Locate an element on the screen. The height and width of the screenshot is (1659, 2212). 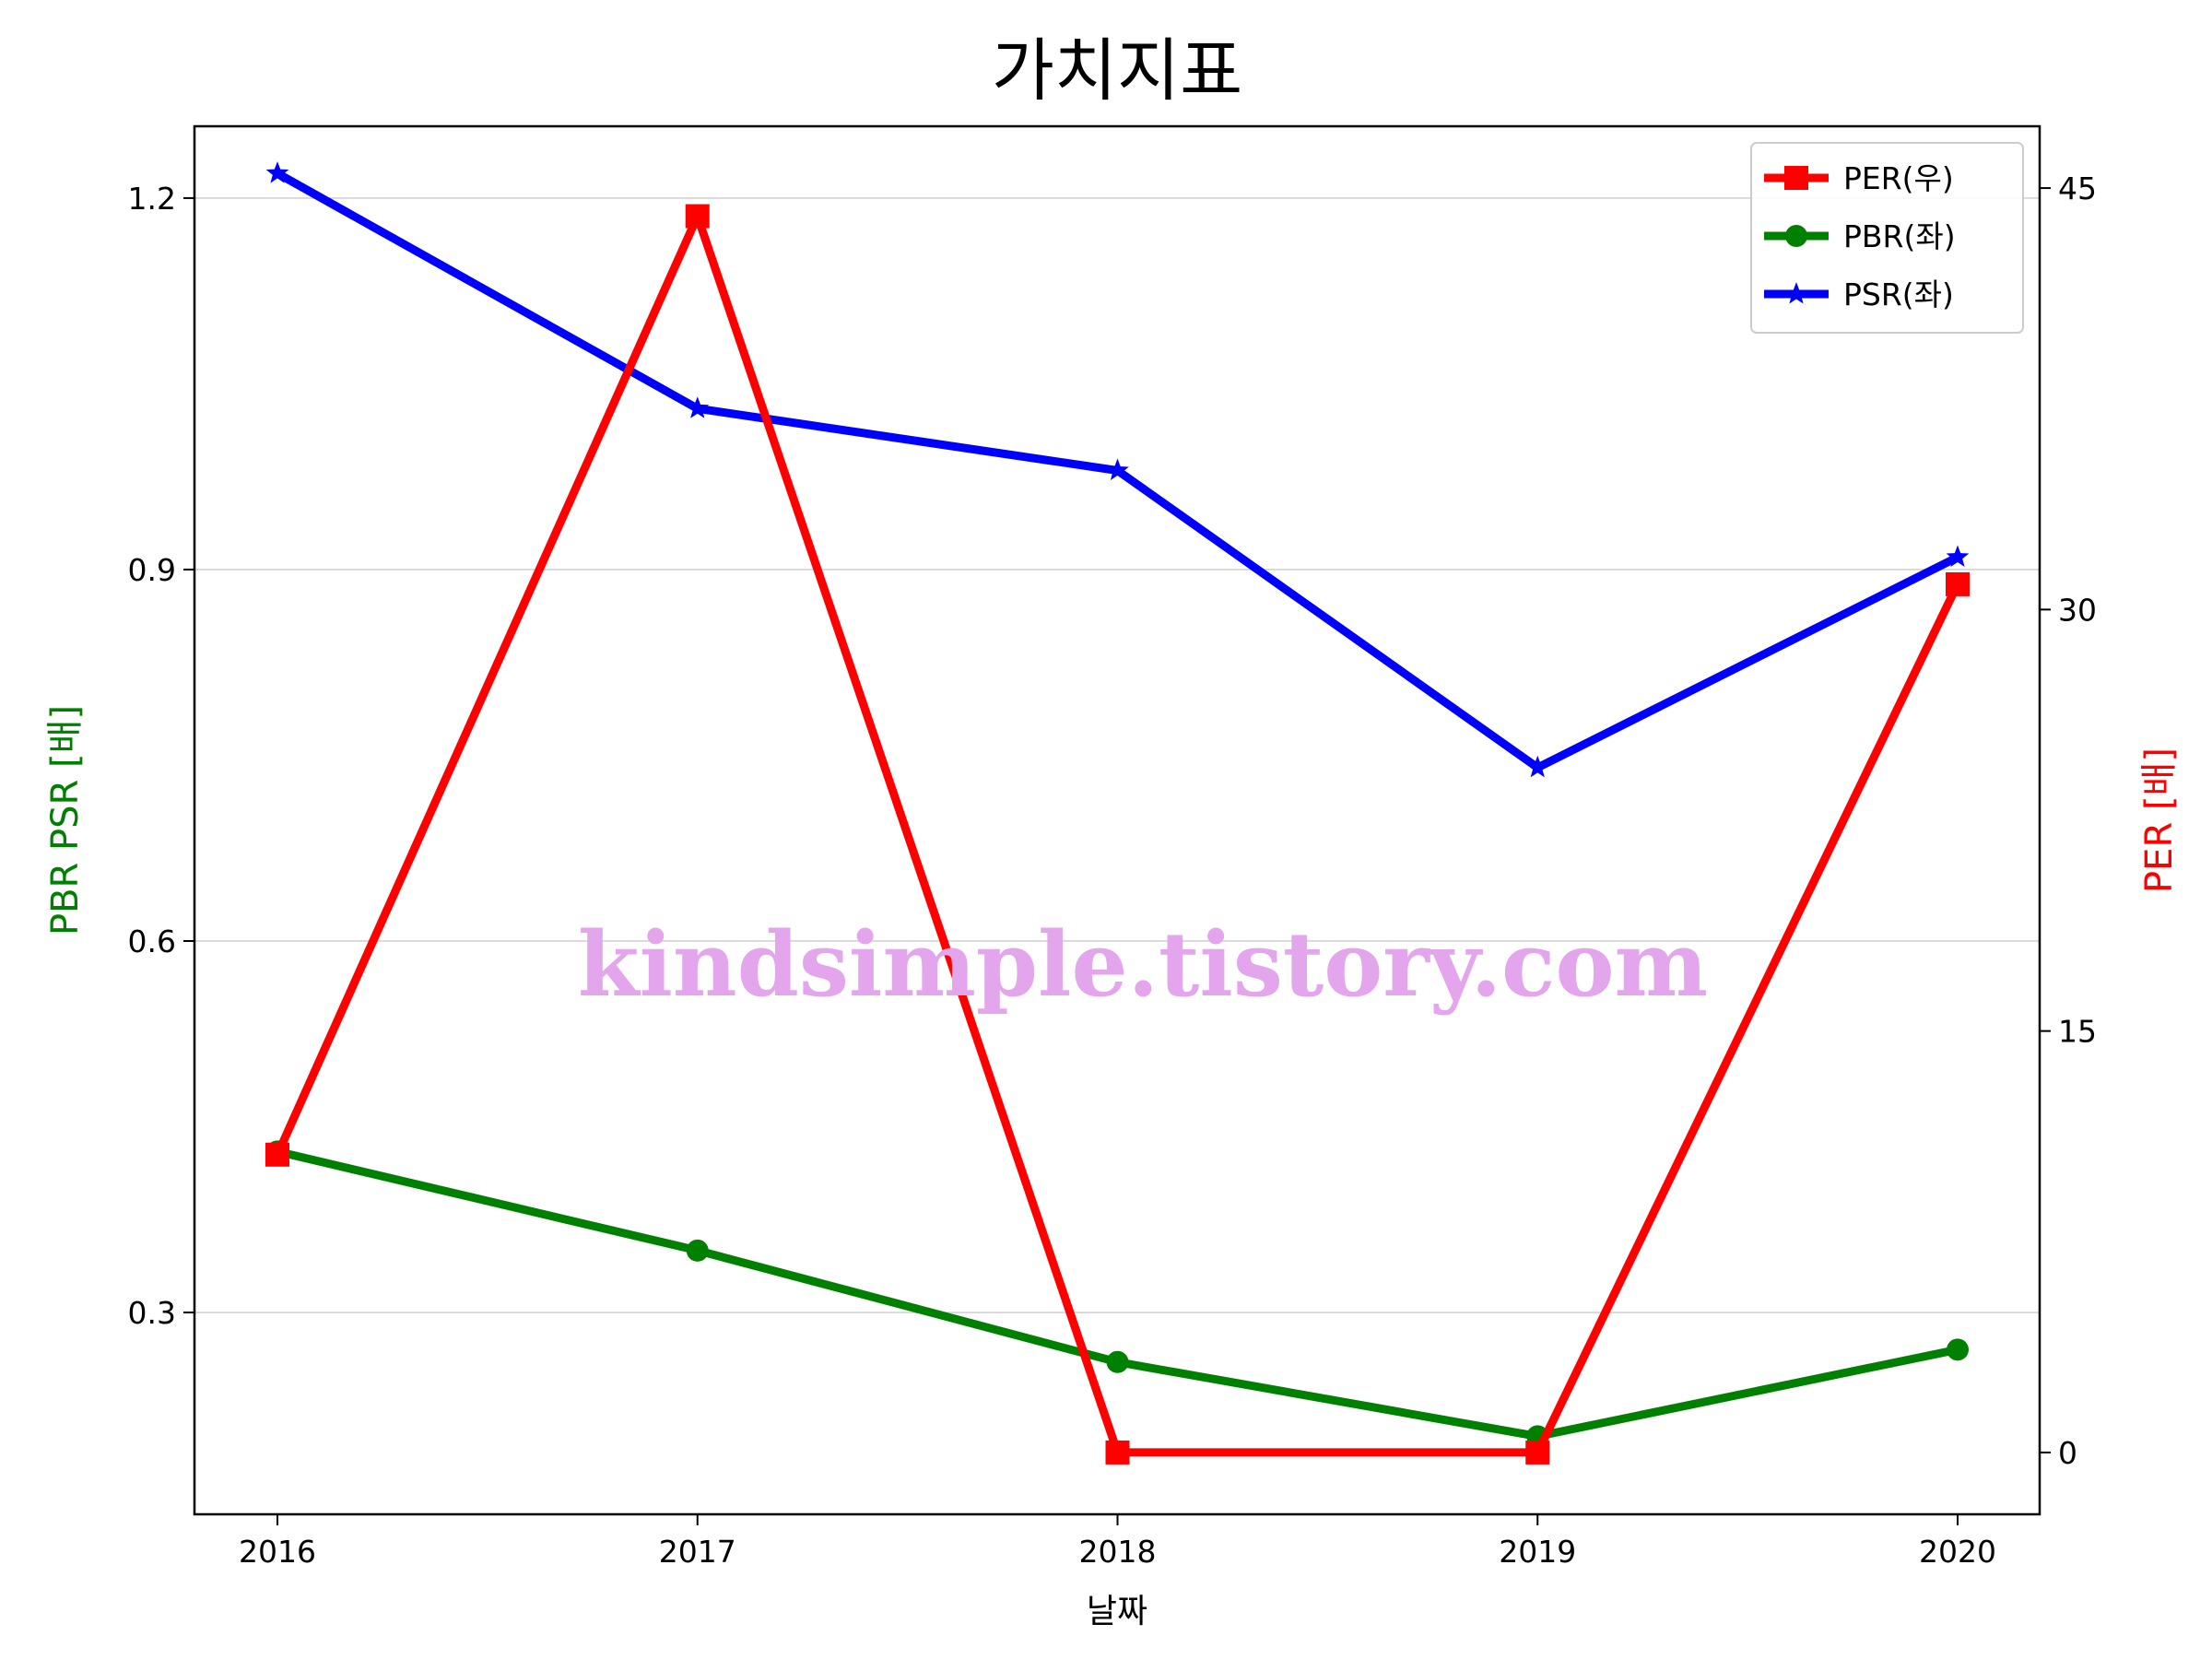
x-tick-label: 2016 is located at coordinates (277, 1552).